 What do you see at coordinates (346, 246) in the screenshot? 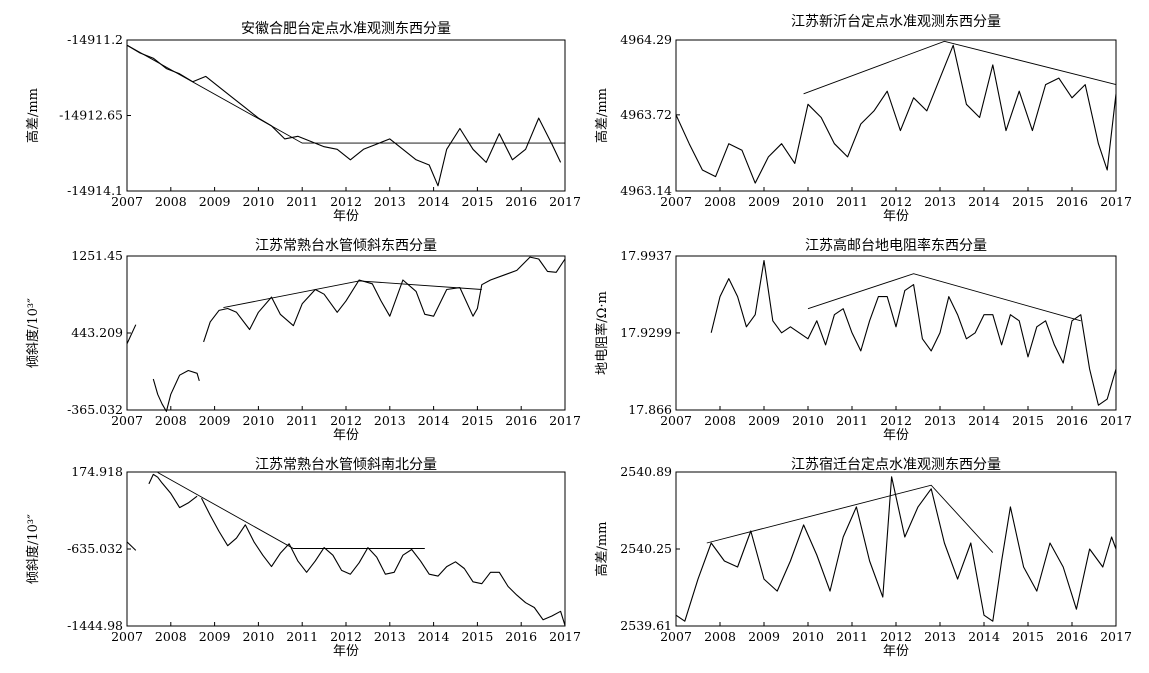
I see `chart-title: 江苏常熟台水管倾斜东西分量` at bounding box center [346, 246].